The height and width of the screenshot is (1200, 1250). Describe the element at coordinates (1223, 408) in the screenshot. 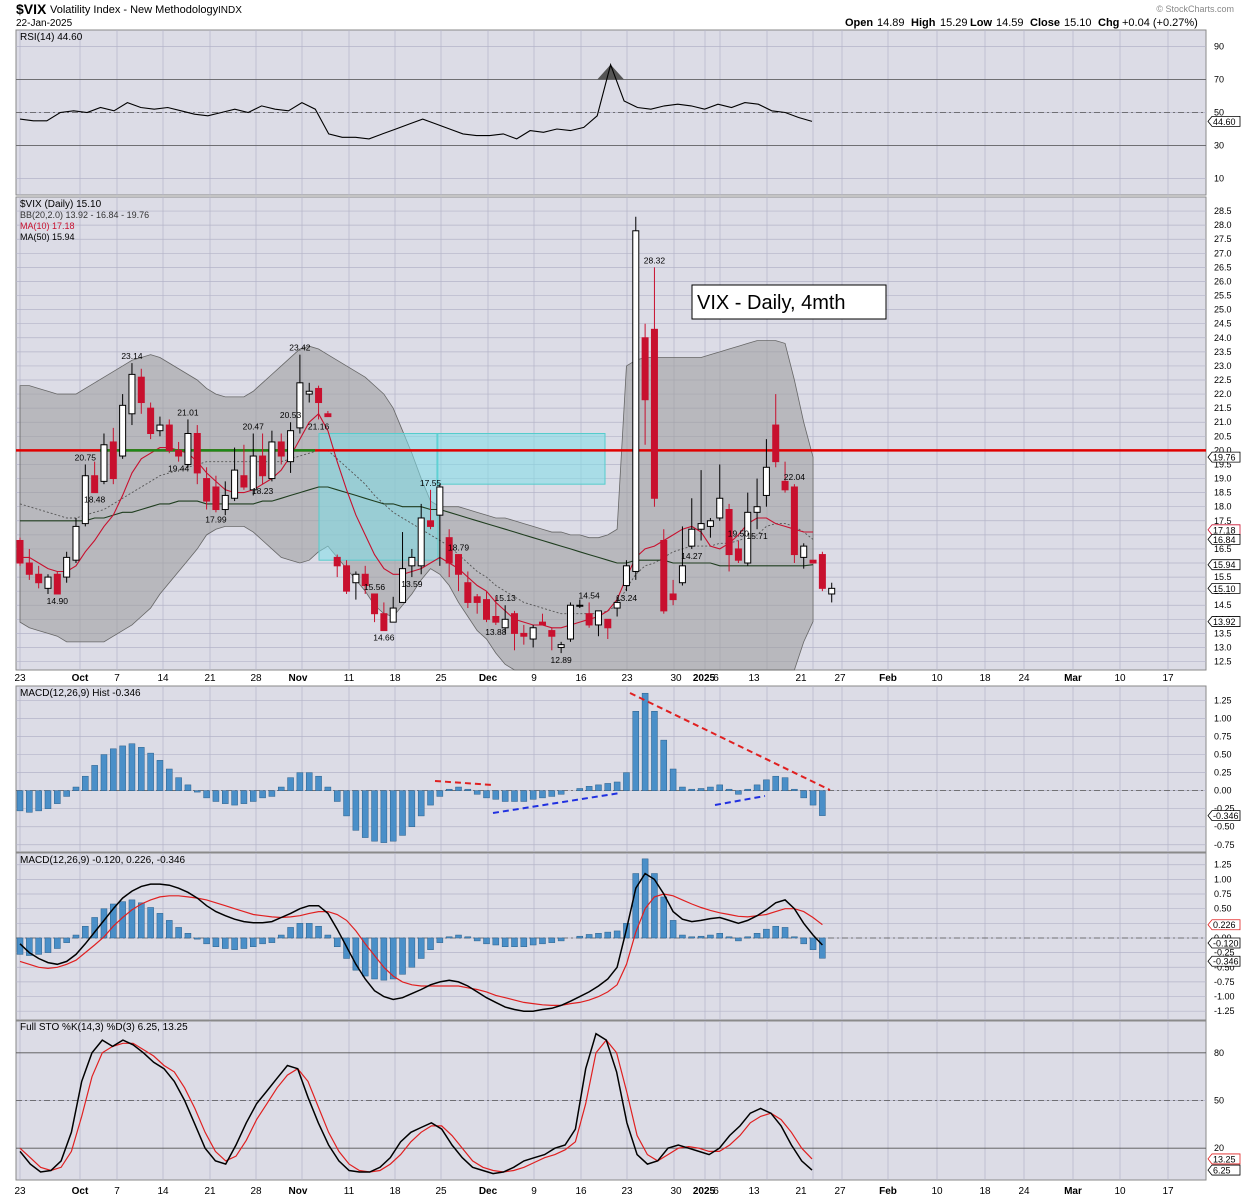

I see `y-tick-label: 21.5` at that location.